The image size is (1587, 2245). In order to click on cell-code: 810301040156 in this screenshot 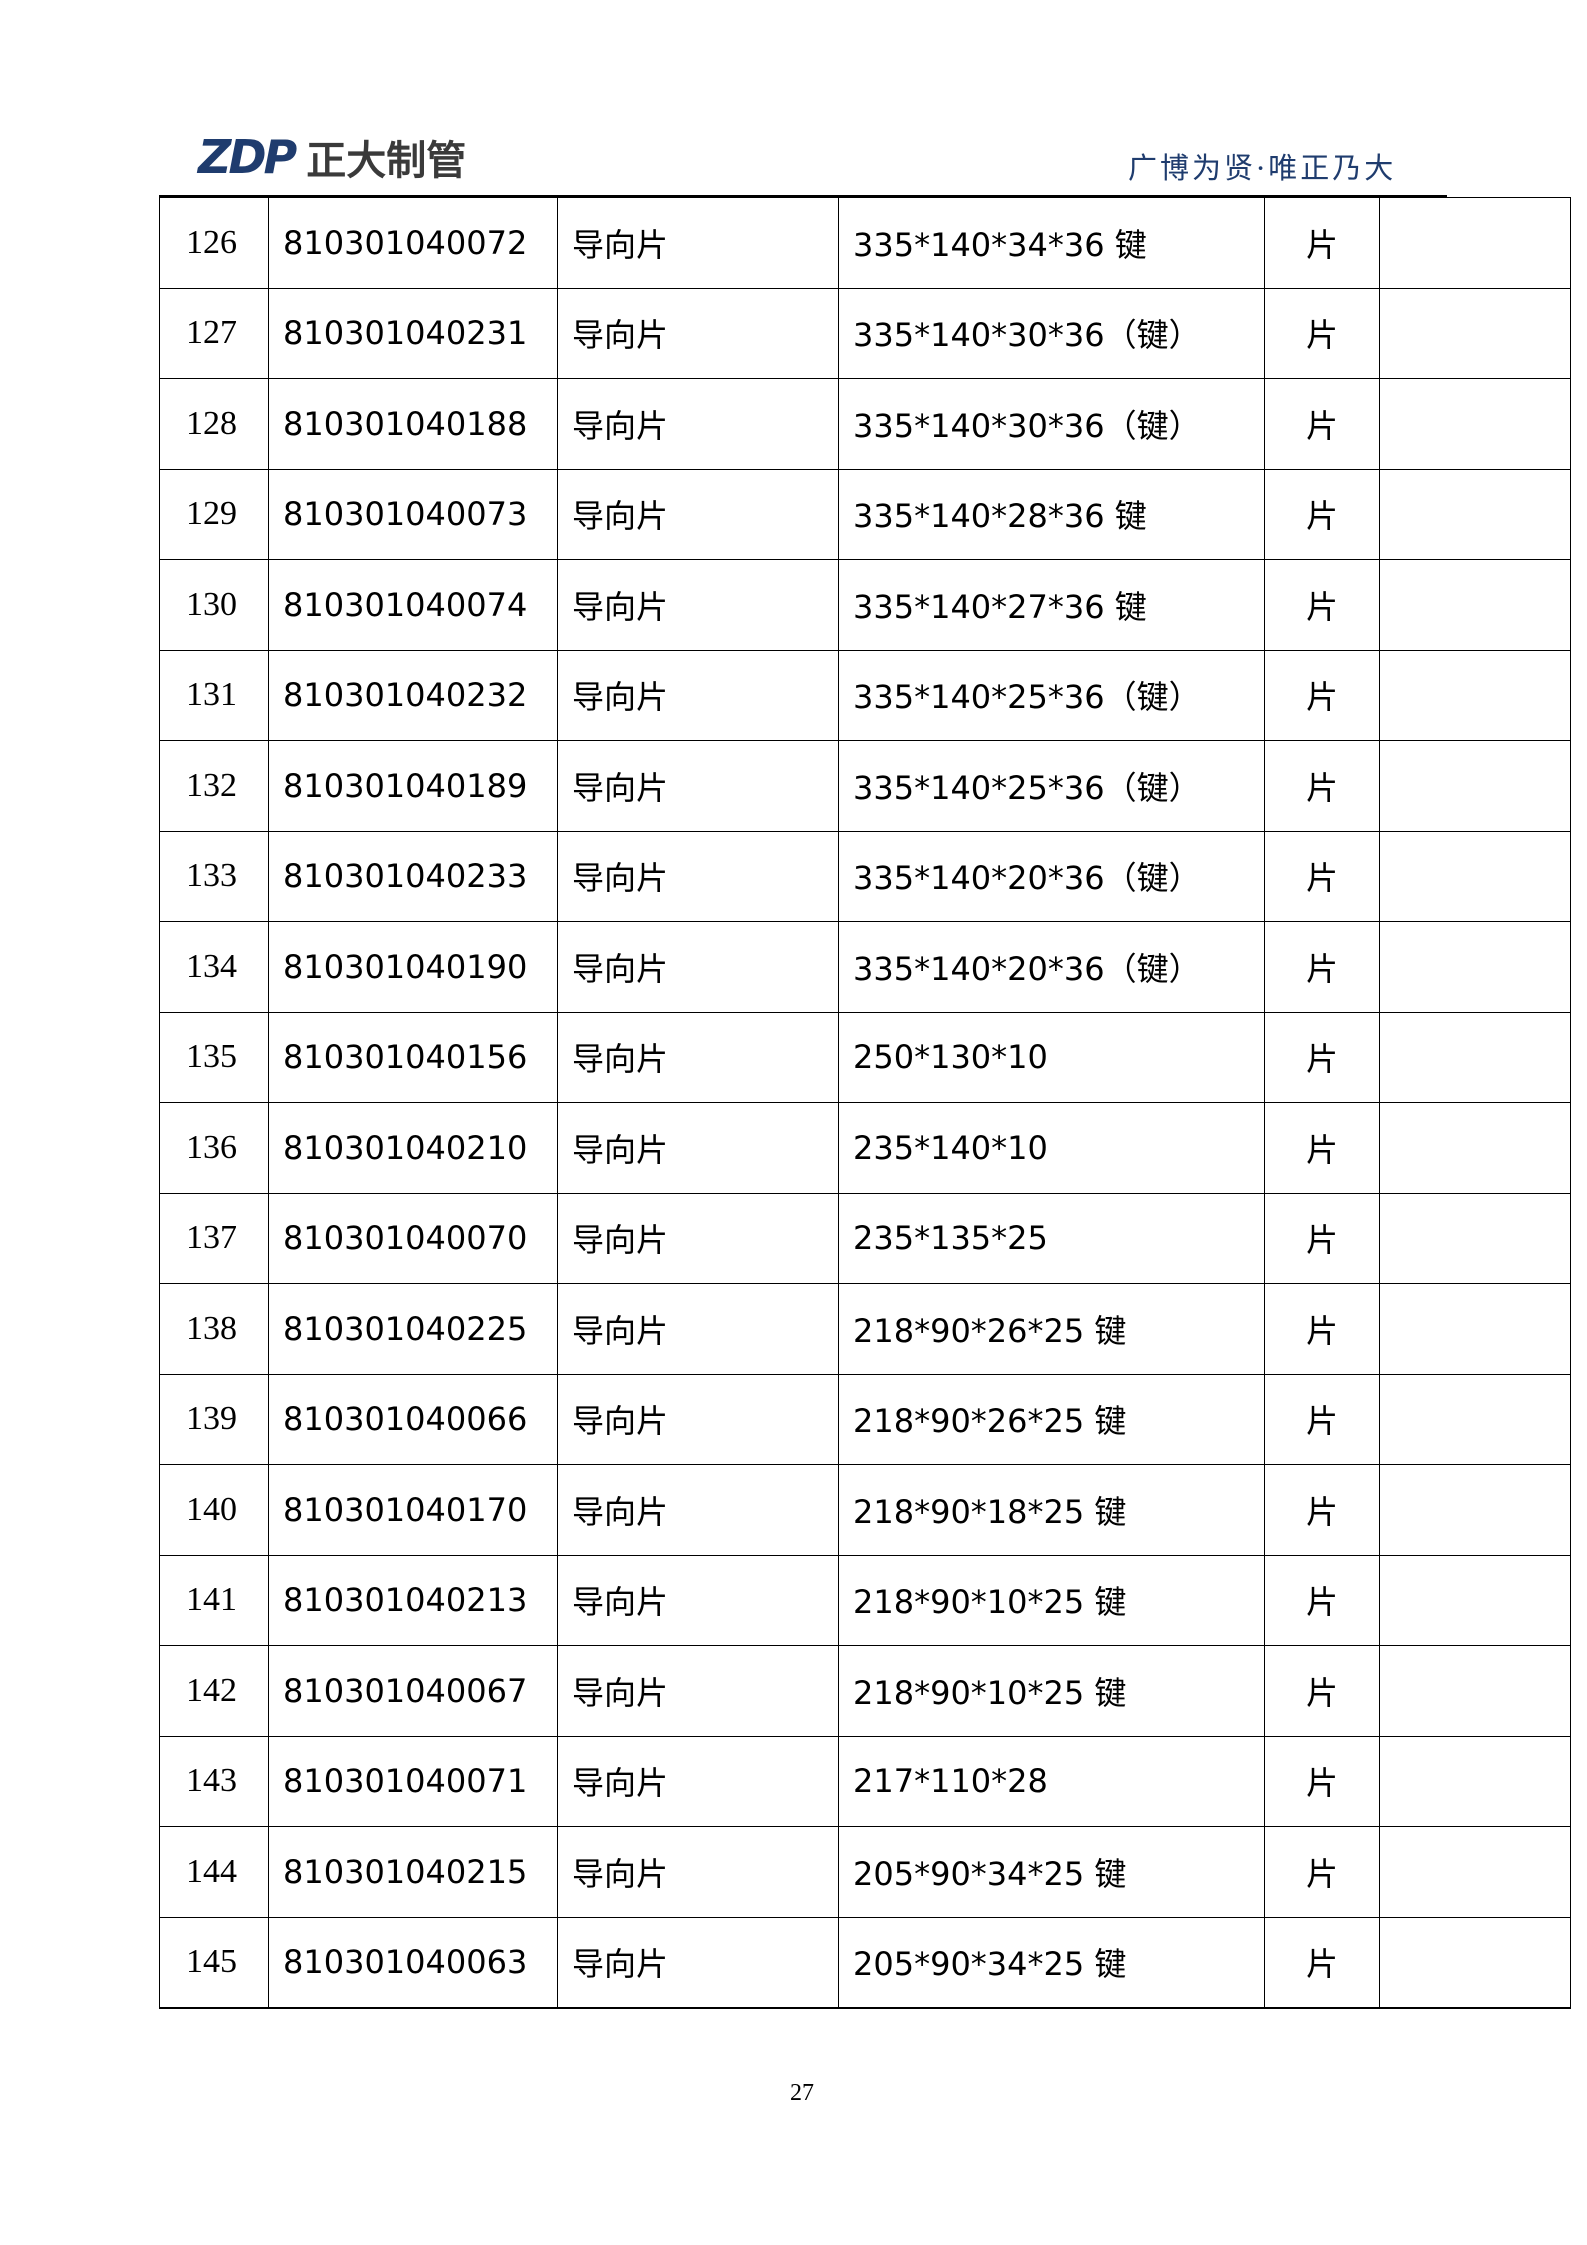, I will do `click(413, 1057)`.